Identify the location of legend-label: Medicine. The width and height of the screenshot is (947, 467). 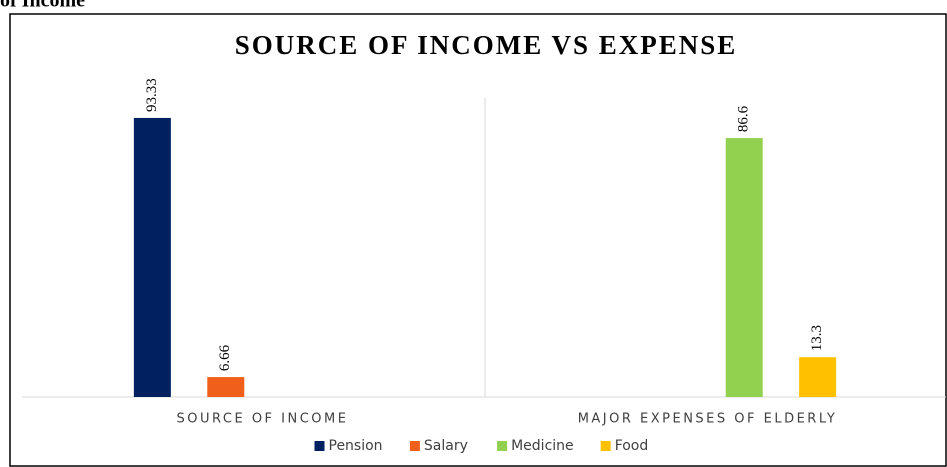
(542, 446).